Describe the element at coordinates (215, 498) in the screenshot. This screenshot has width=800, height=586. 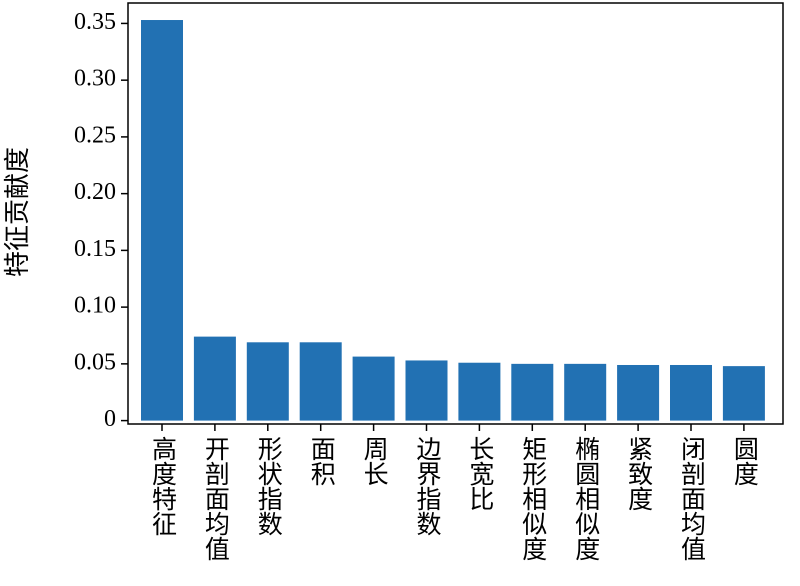
I see `x-tick-label: 开剖面均值` at that location.